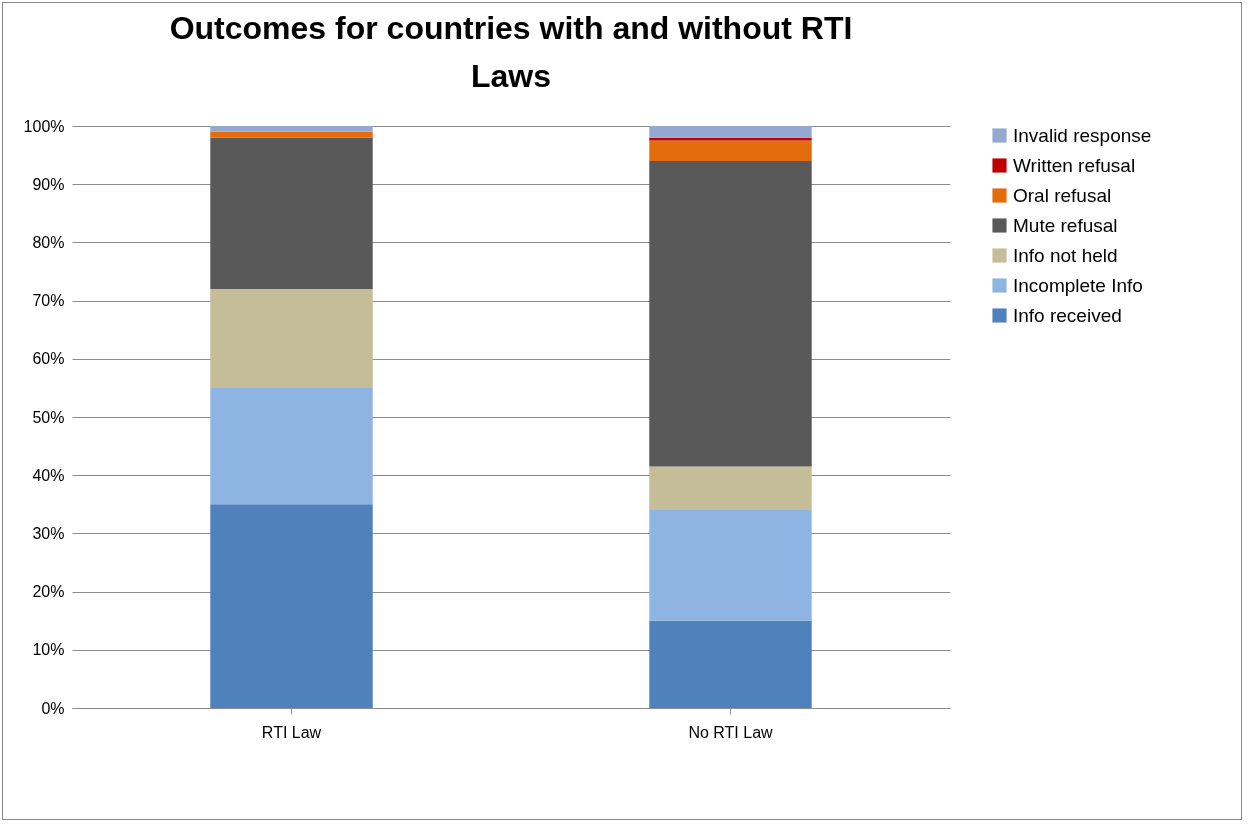 This screenshot has height=825, width=1249. I want to click on legend-label: Info received, so click(1067, 315).